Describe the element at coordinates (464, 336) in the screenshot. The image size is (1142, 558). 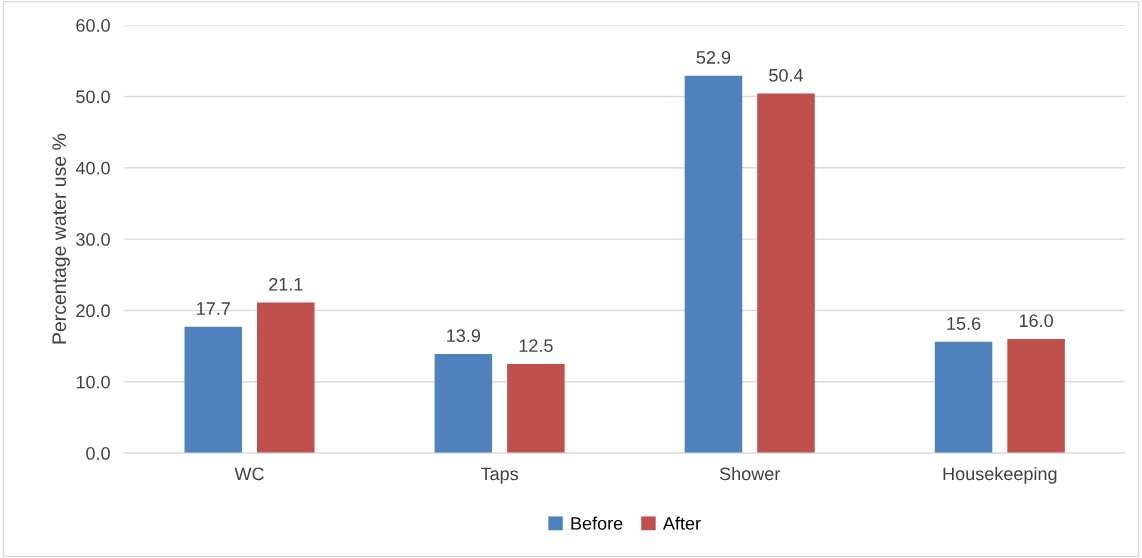
I see `data-label: 13.9` at that location.